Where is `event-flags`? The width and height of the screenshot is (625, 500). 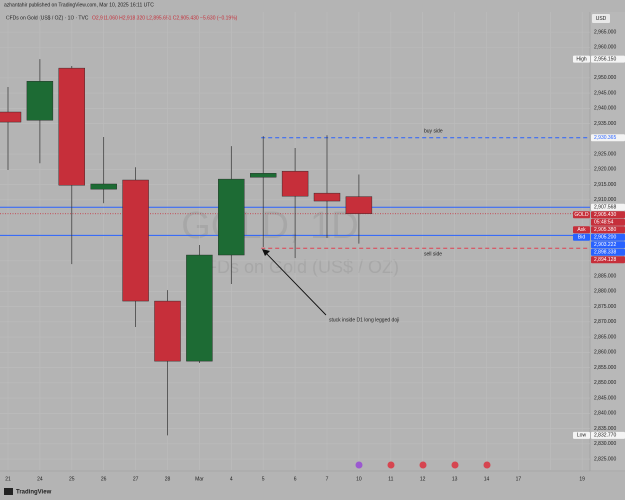 event-flags is located at coordinates (423, 465).